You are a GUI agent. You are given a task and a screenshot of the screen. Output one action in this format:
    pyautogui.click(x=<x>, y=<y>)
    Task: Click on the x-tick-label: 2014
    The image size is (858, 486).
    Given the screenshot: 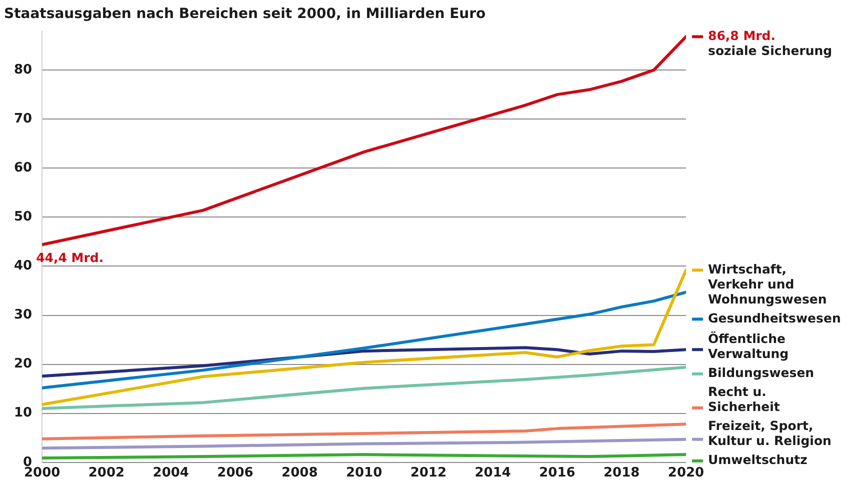 What is the action you would take?
    pyautogui.click(x=492, y=473)
    